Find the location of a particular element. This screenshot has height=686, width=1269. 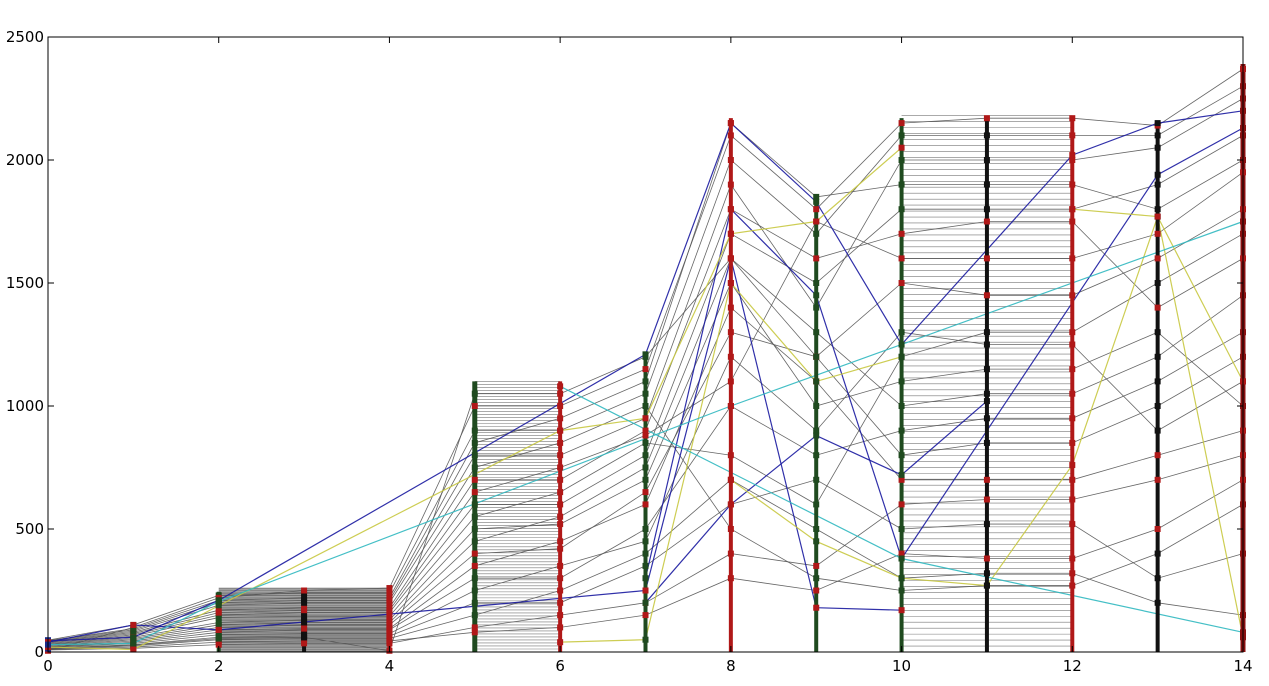

x-tick-label: 0 is located at coordinates (48, 666).